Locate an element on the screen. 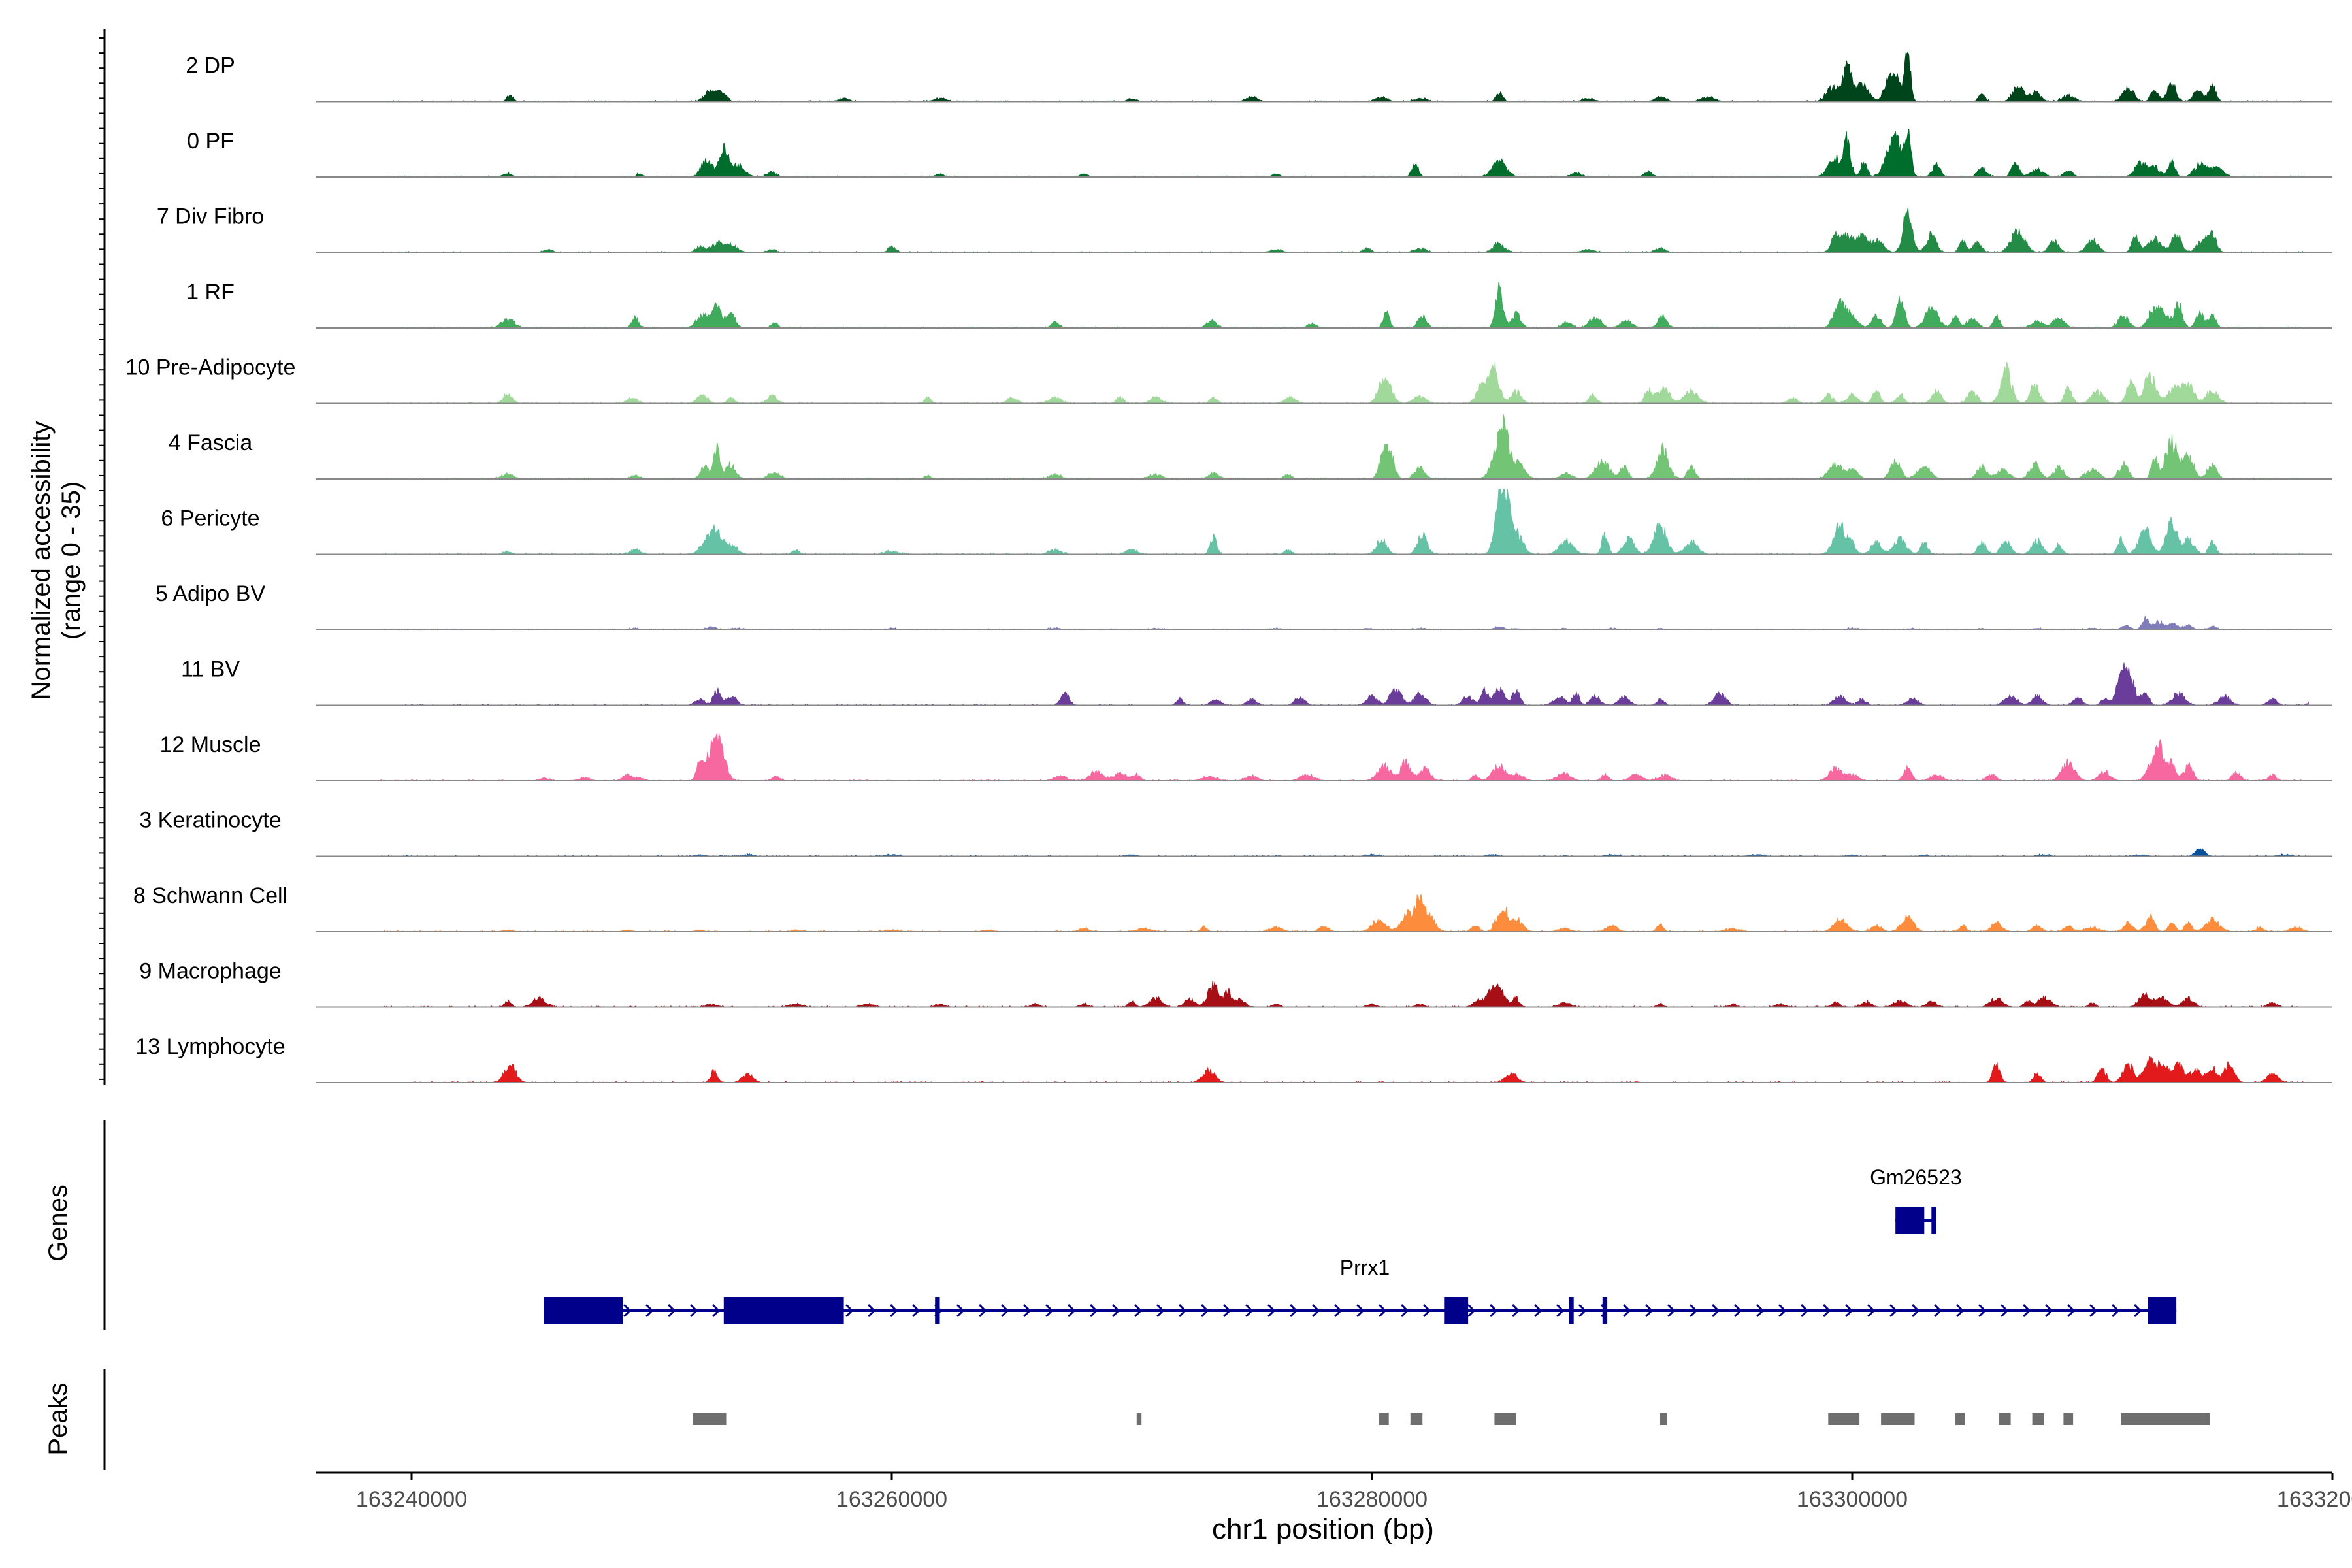 This screenshot has height=1568, width=2352. gene-label: Prrx1 is located at coordinates (1365, 1267).